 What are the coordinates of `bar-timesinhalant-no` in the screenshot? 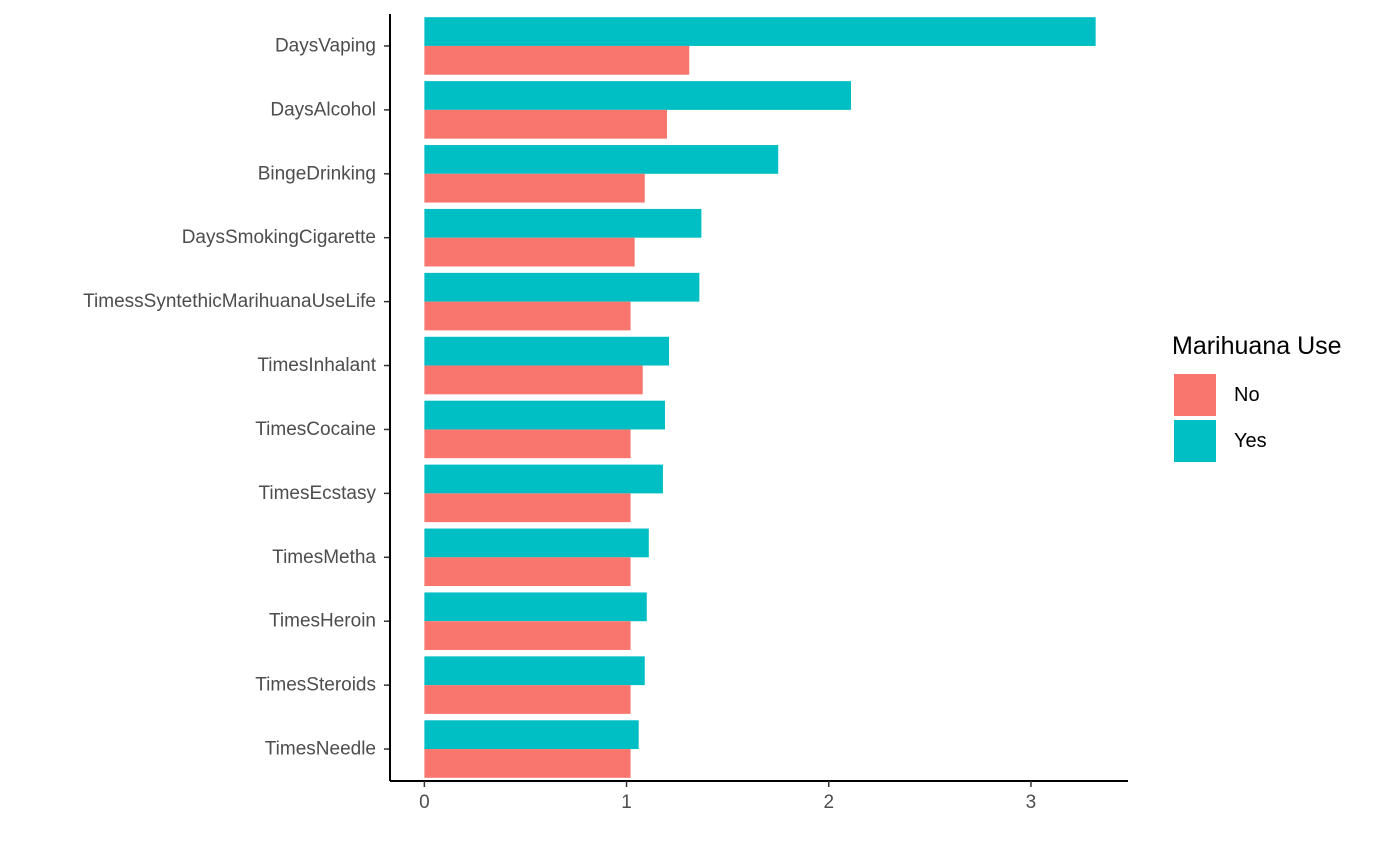 It's located at (533, 380).